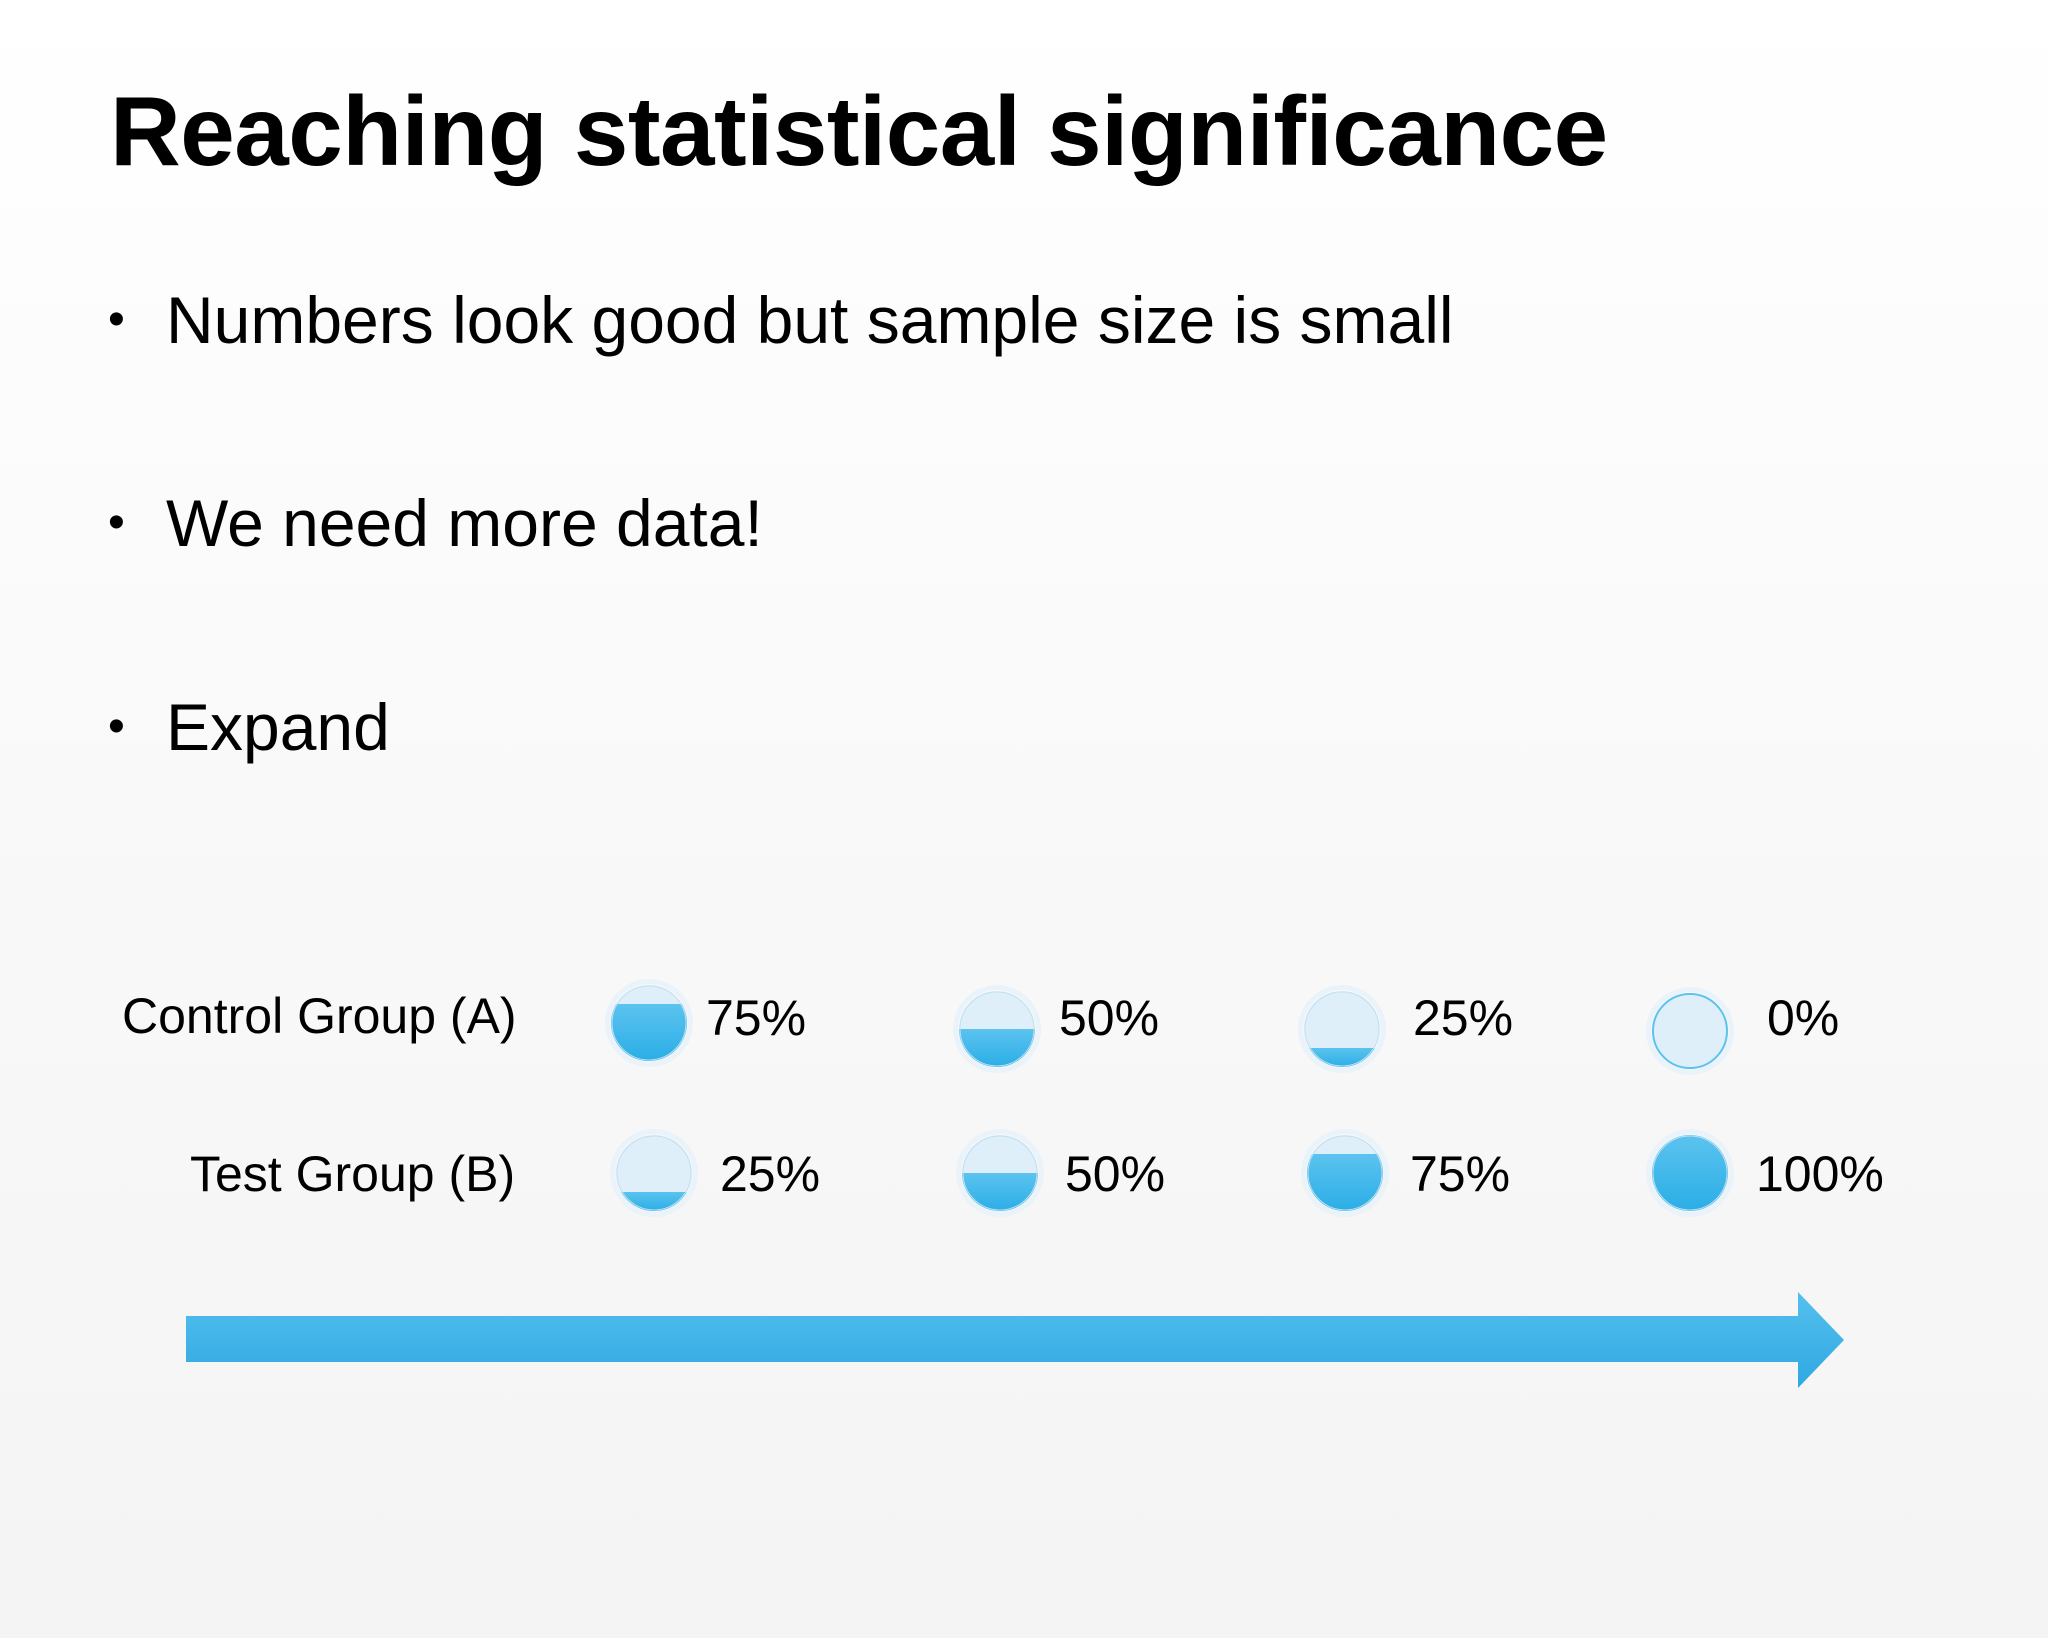  What do you see at coordinates (1109, 1018) in the screenshot?
I see `control-step-2-percent: 50%` at bounding box center [1109, 1018].